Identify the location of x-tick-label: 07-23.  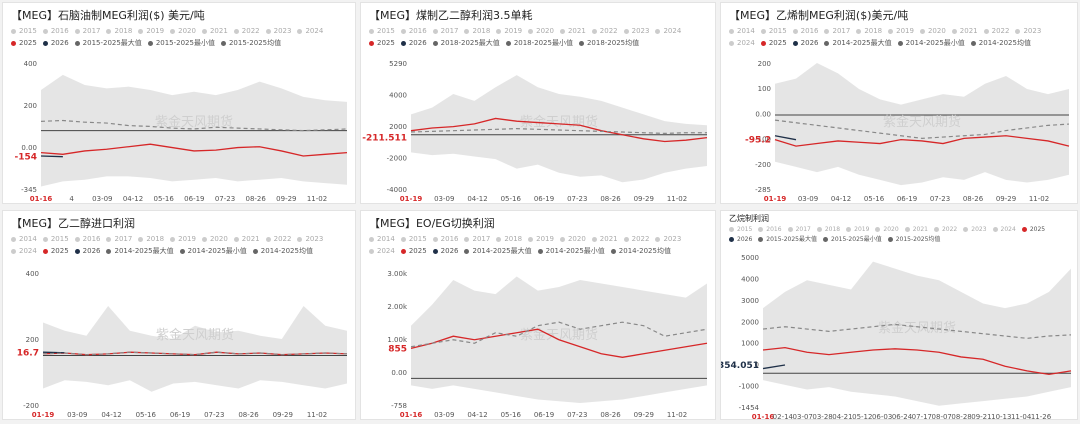
(577, 415).